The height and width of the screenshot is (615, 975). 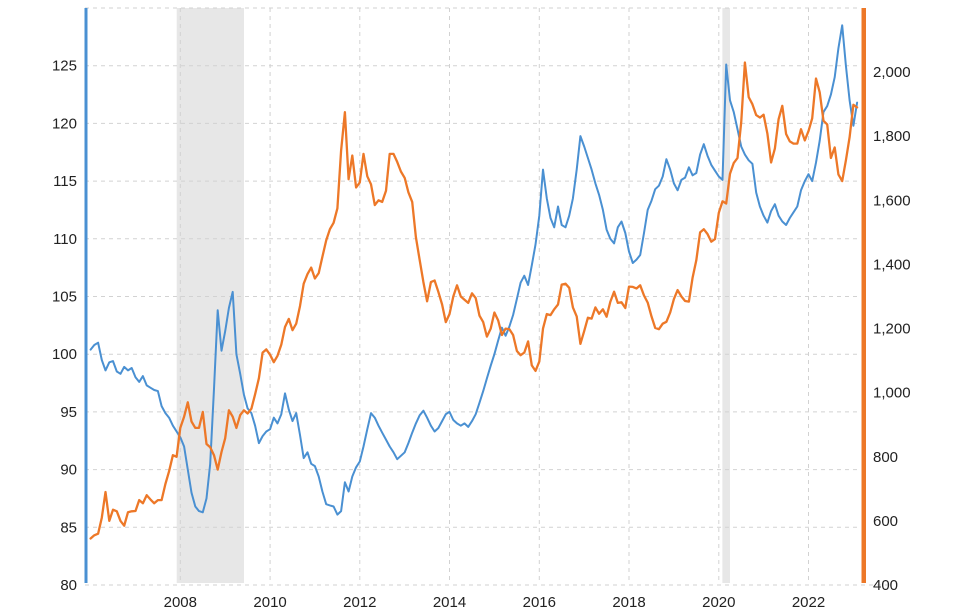 What do you see at coordinates (180, 602) in the screenshot?
I see `x-tick-label-2008: 2008` at bounding box center [180, 602].